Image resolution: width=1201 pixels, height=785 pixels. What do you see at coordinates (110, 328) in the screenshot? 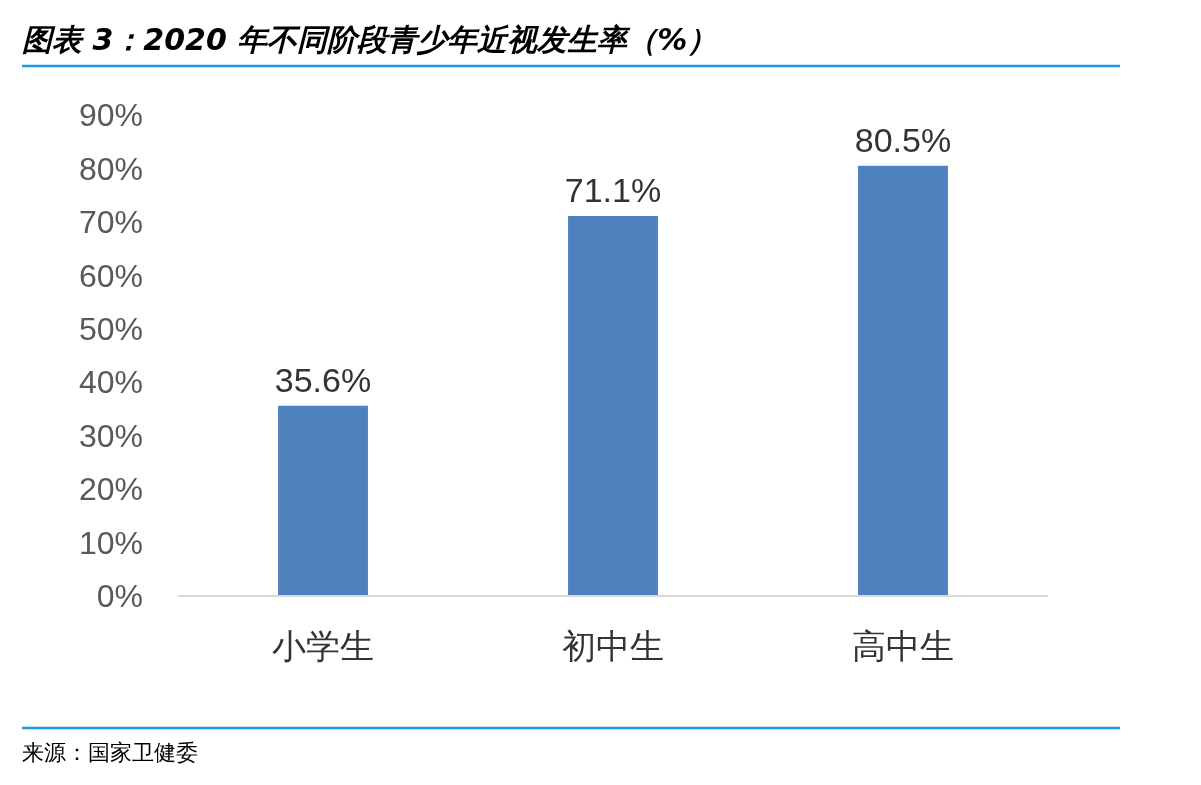
I see `y-tick-label: 50%` at bounding box center [110, 328].